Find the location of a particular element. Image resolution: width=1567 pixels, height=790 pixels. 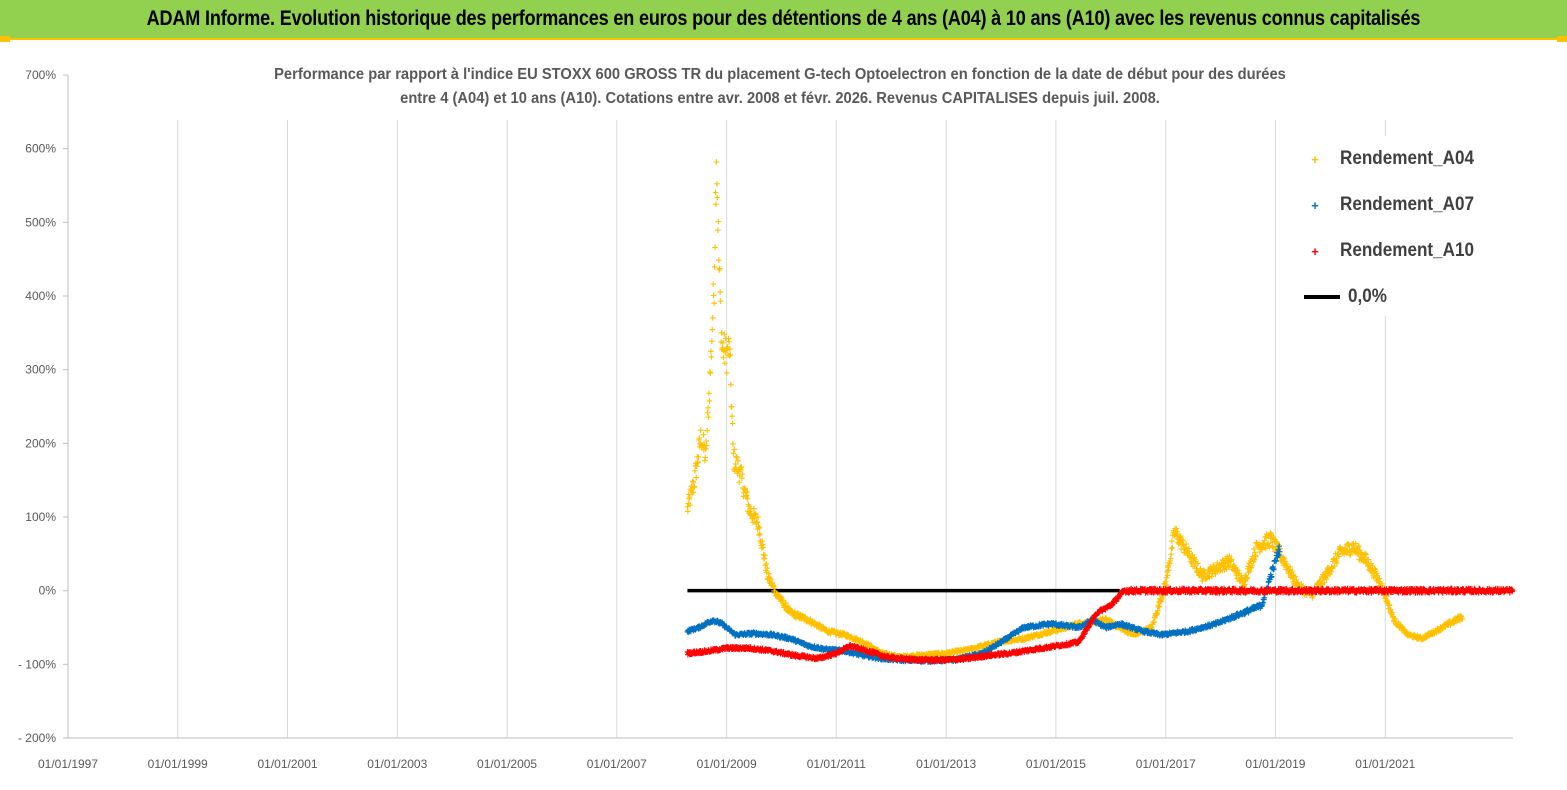

legend-item-a04: + Rendement_A04 is located at coordinates (1389, 159).